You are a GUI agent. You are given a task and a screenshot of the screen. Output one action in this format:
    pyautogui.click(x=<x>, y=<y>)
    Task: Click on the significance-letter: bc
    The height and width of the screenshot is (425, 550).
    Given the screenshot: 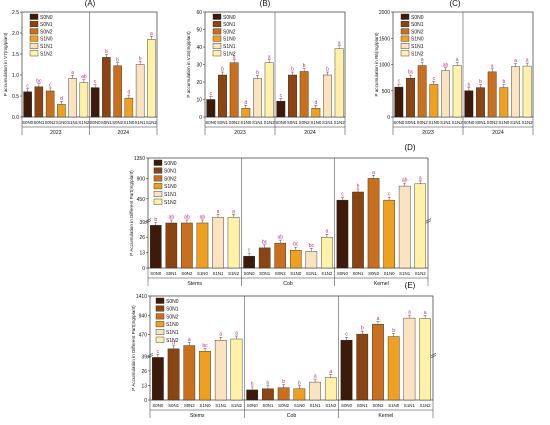 What is the action you would take?
    pyautogui.click(x=205, y=346)
    